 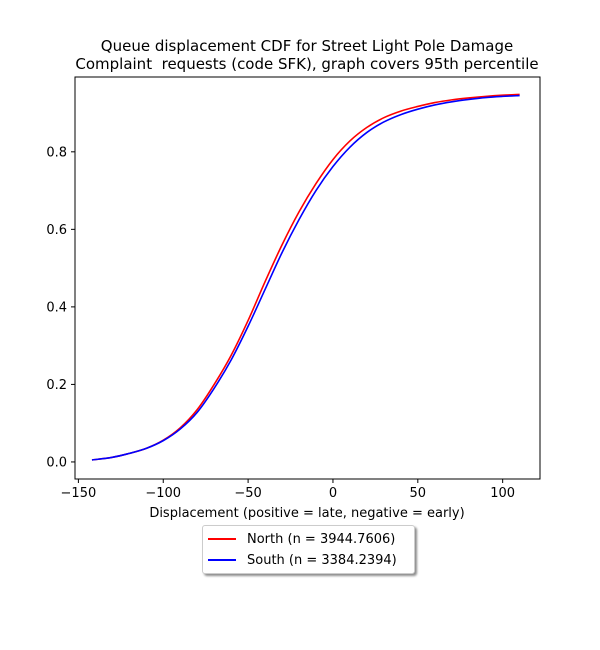 What do you see at coordinates (56, 462) in the screenshot?
I see `y-tick-label: 0.0` at bounding box center [56, 462].